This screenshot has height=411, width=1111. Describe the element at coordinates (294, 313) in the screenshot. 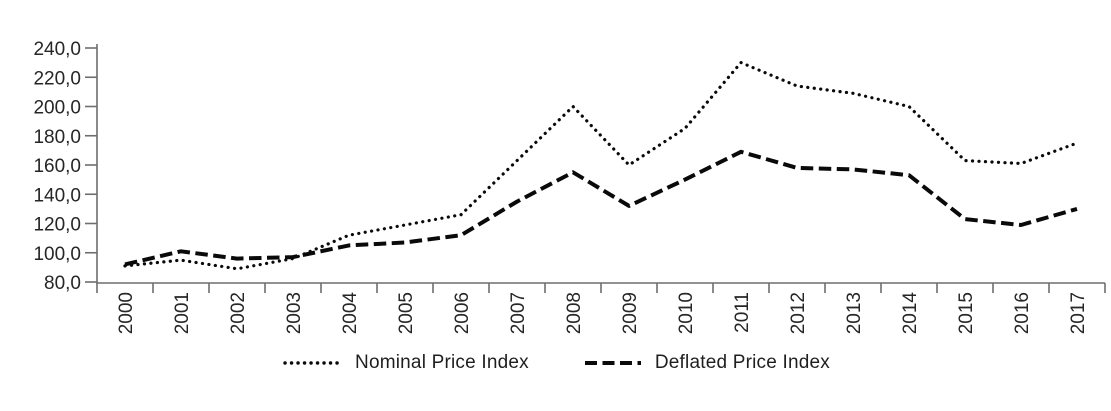

I see `x-axis-label: 2003` at that location.